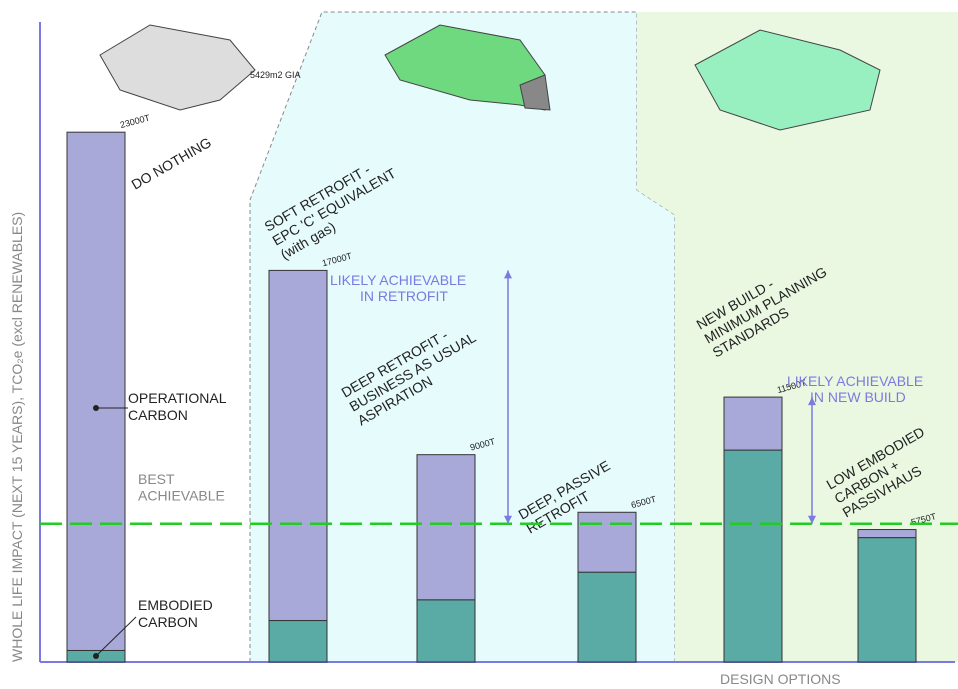 The width and height of the screenshot is (958, 689). What do you see at coordinates (175, 613) in the screenshot?
I see `legend-entry: EMBODIED CARBON` at bounding box center [175, 613].